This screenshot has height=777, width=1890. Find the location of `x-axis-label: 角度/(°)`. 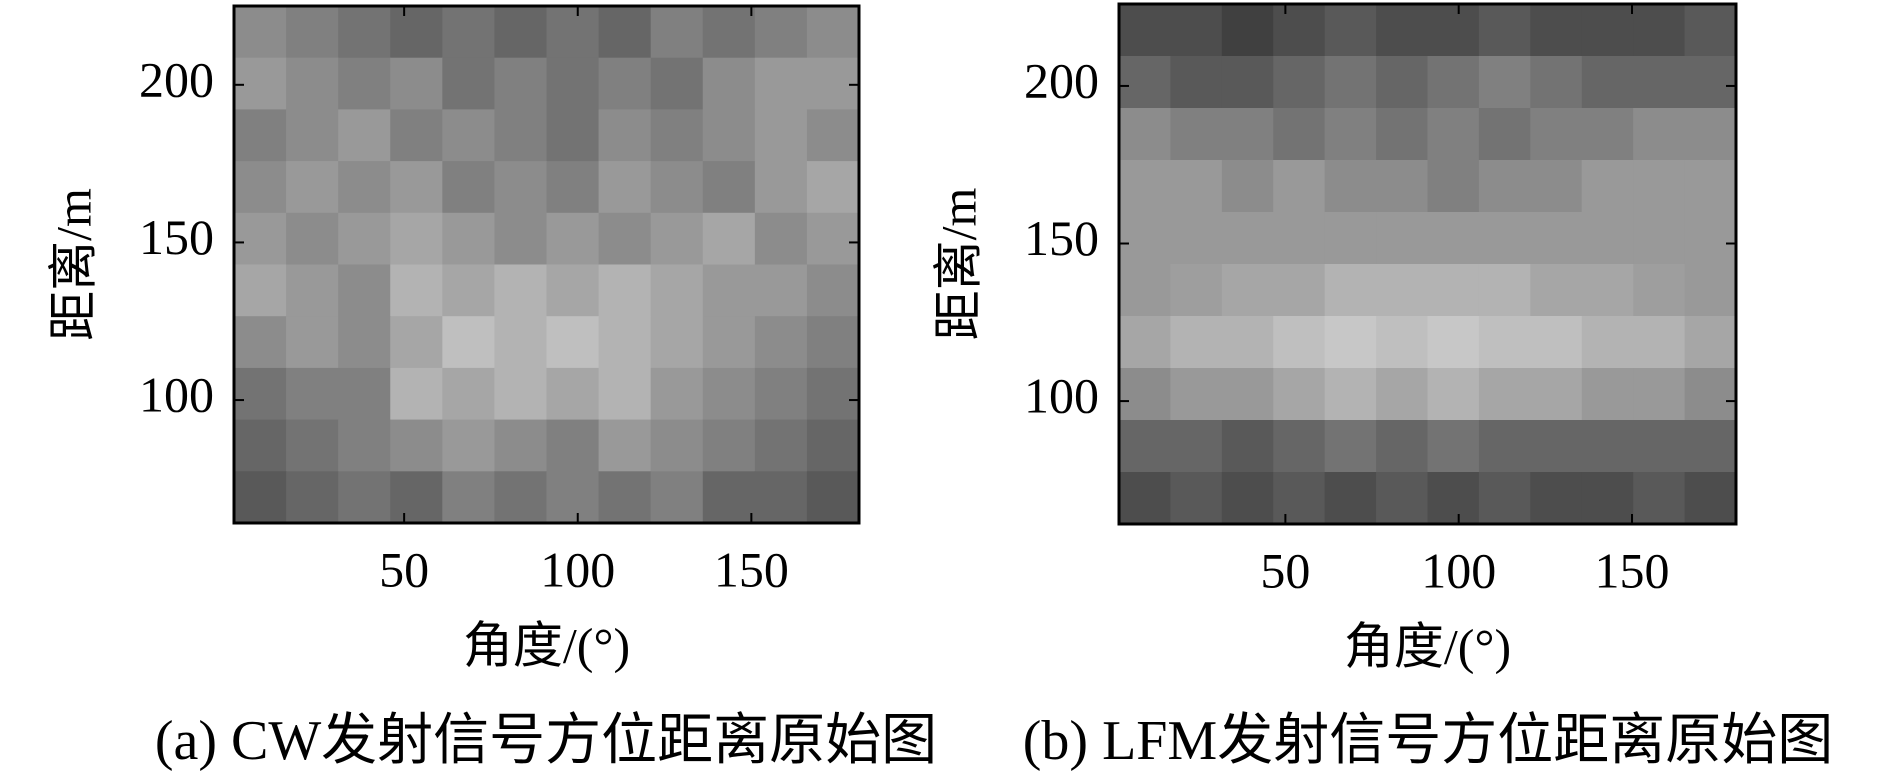

x-axis-label: 角度/(°) is located at coordinates (1427, 646).